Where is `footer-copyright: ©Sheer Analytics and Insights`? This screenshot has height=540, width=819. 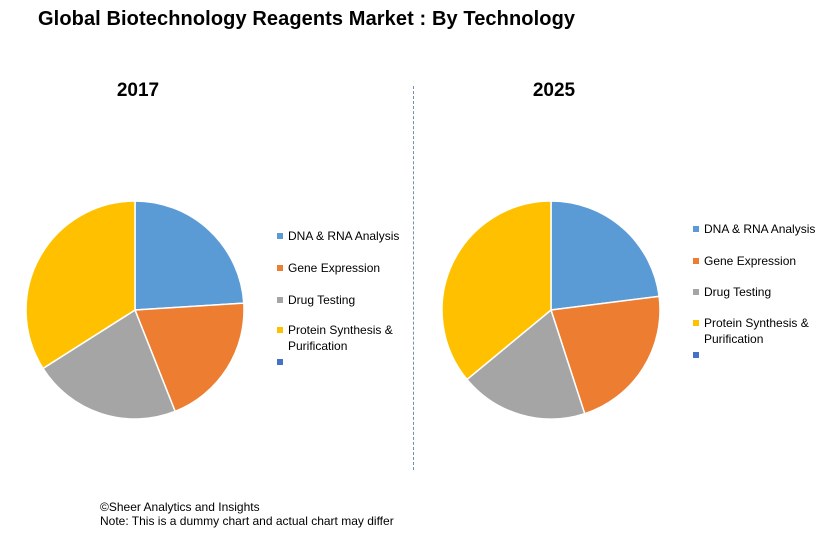 footer-copyright: ©Sheer Analytics and Insights is located at coordinates (180, 507).